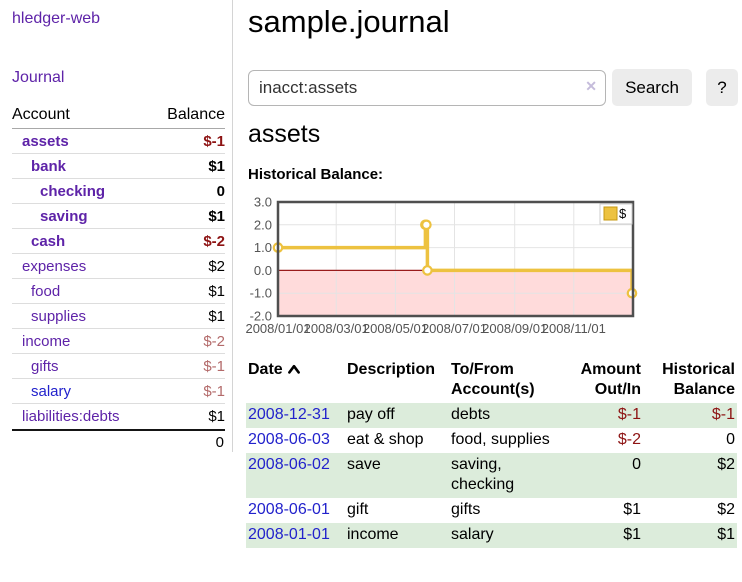 The height and width of the screenshot is (582, 742). What do you see at coordinates (277, 328) in the screenshot?
I see `chart-x-tick-label: 2008/01/01` at bounding box center [277, 328].